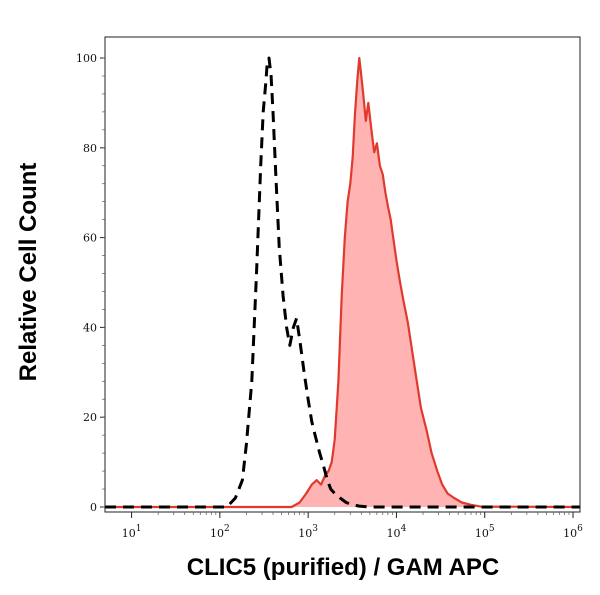 Image resolution: width=600 pixels, height=595 pixels. I want to click on y-tick-label: 0, so click(93, 507).